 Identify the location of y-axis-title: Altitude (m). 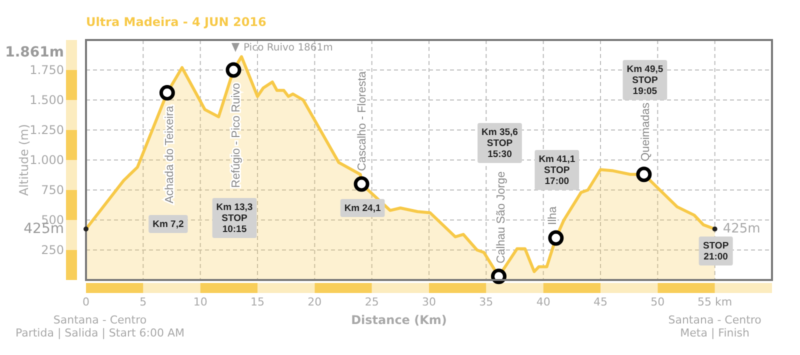
(24, 160).